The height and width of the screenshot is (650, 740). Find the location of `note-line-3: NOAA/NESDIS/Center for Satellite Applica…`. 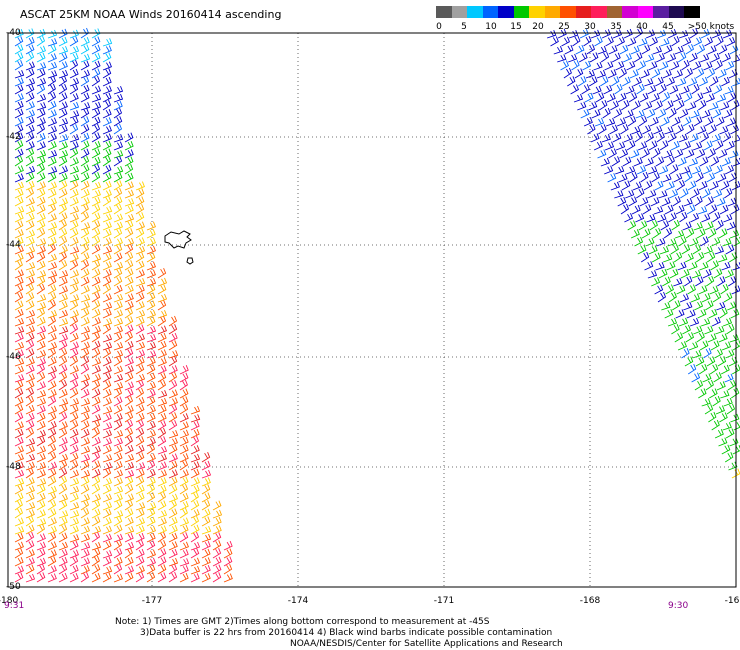

note-line-3: NOAA/NESDIS/Center for Satellite Applica… is located at coordinates (426, 644).